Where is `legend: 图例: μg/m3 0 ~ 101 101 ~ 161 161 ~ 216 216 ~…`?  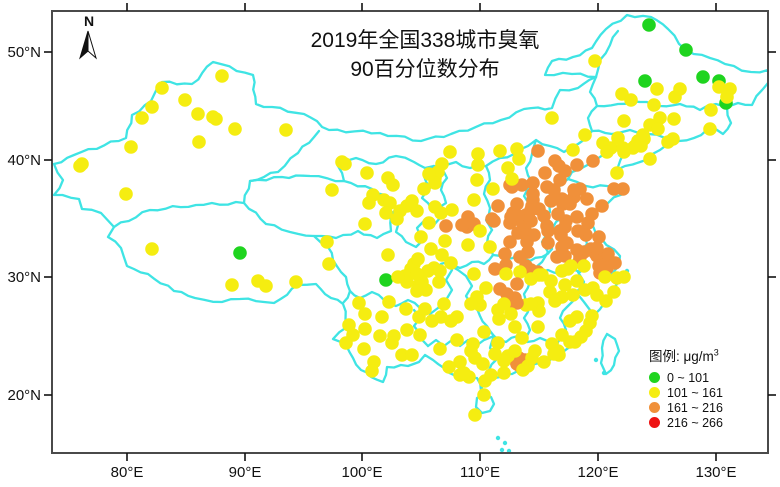
legend: 图例: μg/m3 0 ~ 101 101 ~ 161 161 ~ 216 216 ~… is located at coordinates (686, 387).